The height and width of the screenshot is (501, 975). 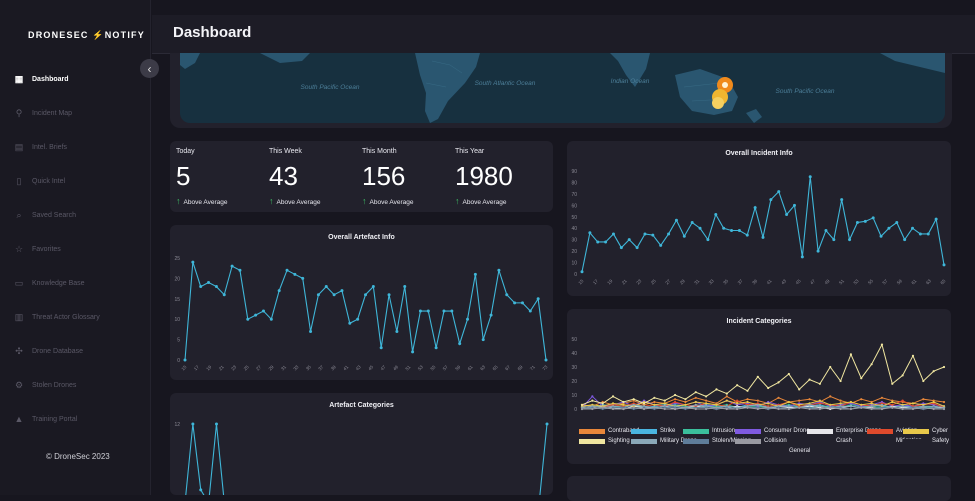 What do you see at coordinates (829, 441) in the screenshot?
I see `legend-item: Crash` at bounding box center [829, 441].